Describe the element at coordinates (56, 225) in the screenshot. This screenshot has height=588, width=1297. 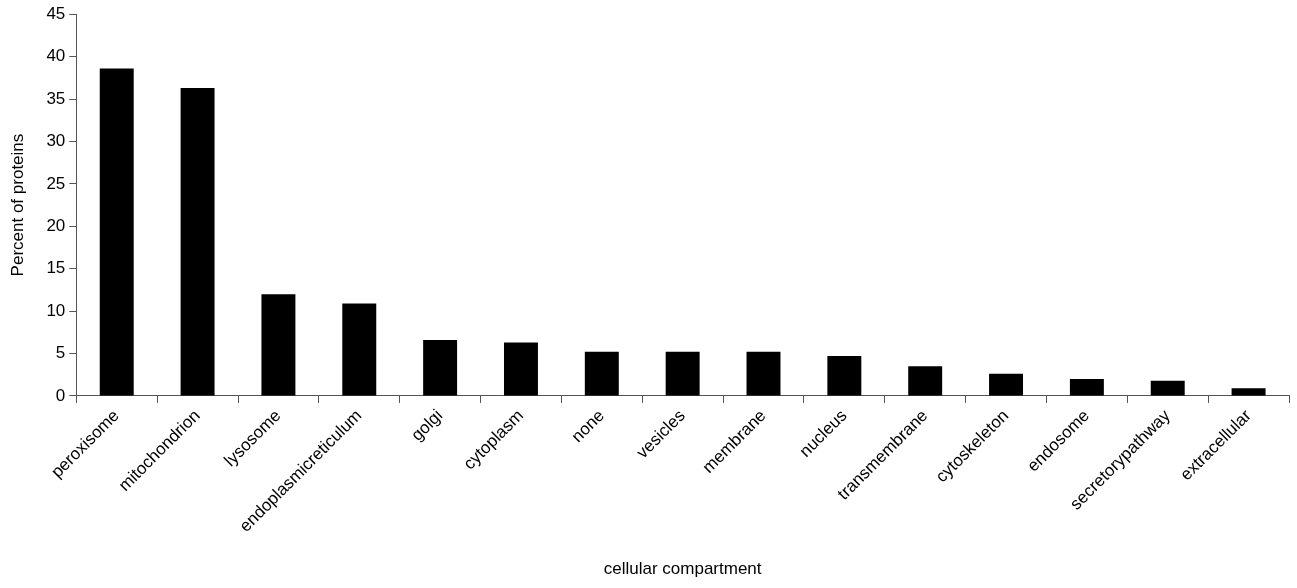
I see `y-tick-label: 20` at that location.